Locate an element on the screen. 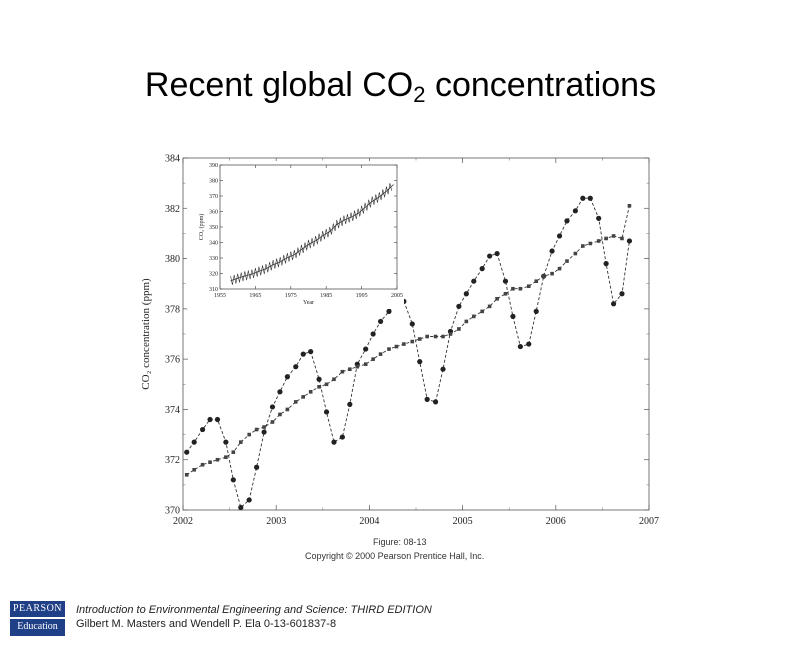  main-x-tick-label: 2002 is located at coordinates (183, 521).